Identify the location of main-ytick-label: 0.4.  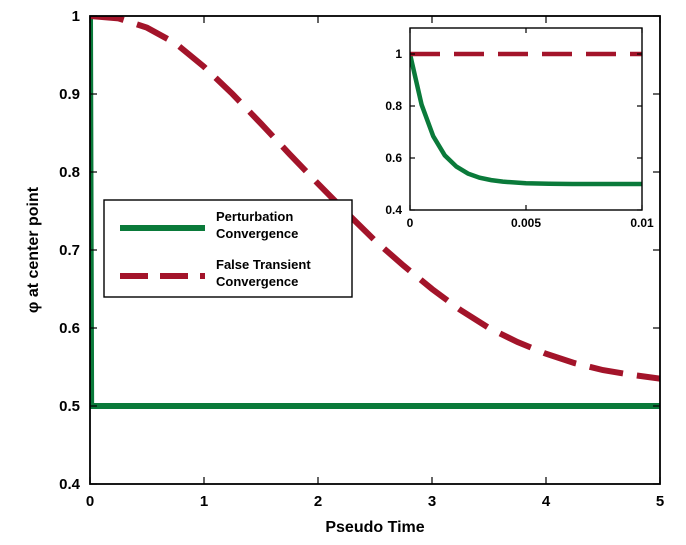
(70, 484).